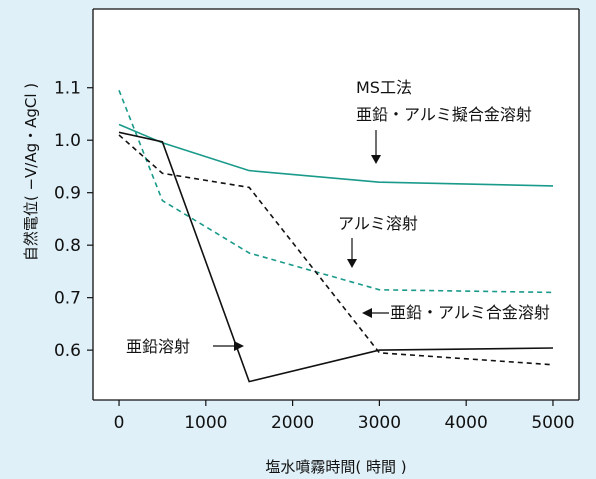  What do you see at coordinates (67, 141) in the screenshot?
I see `y-tick-label: 1.0` at bounding box center [67, 141].